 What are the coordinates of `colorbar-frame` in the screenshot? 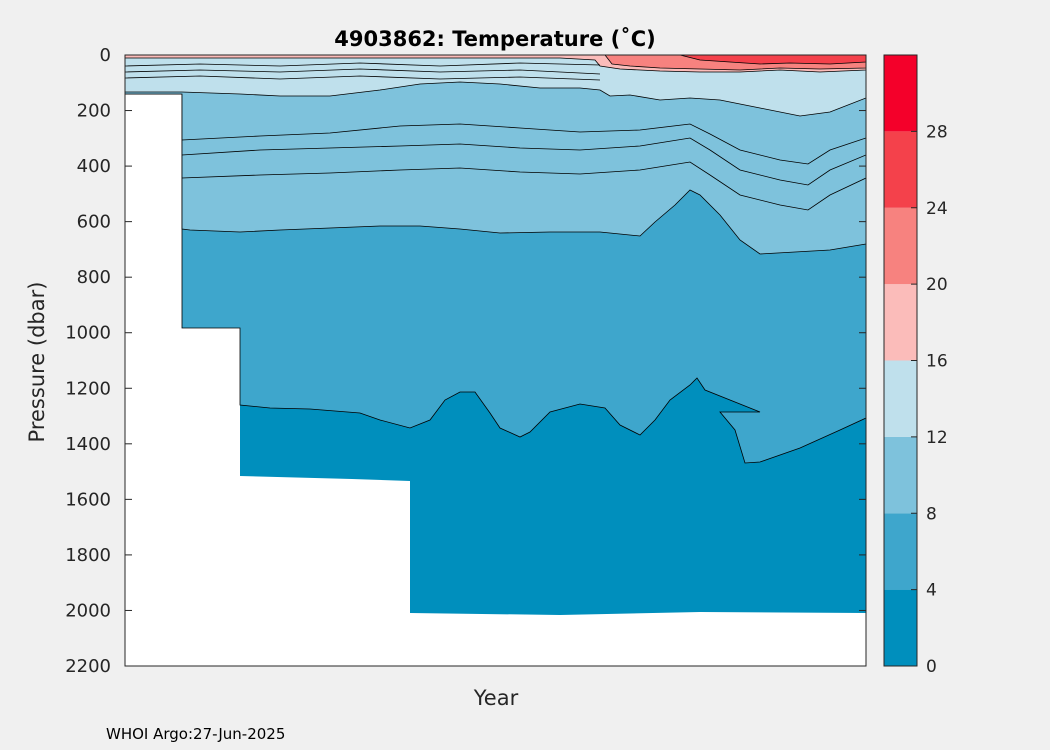 It's located at (900, 360).